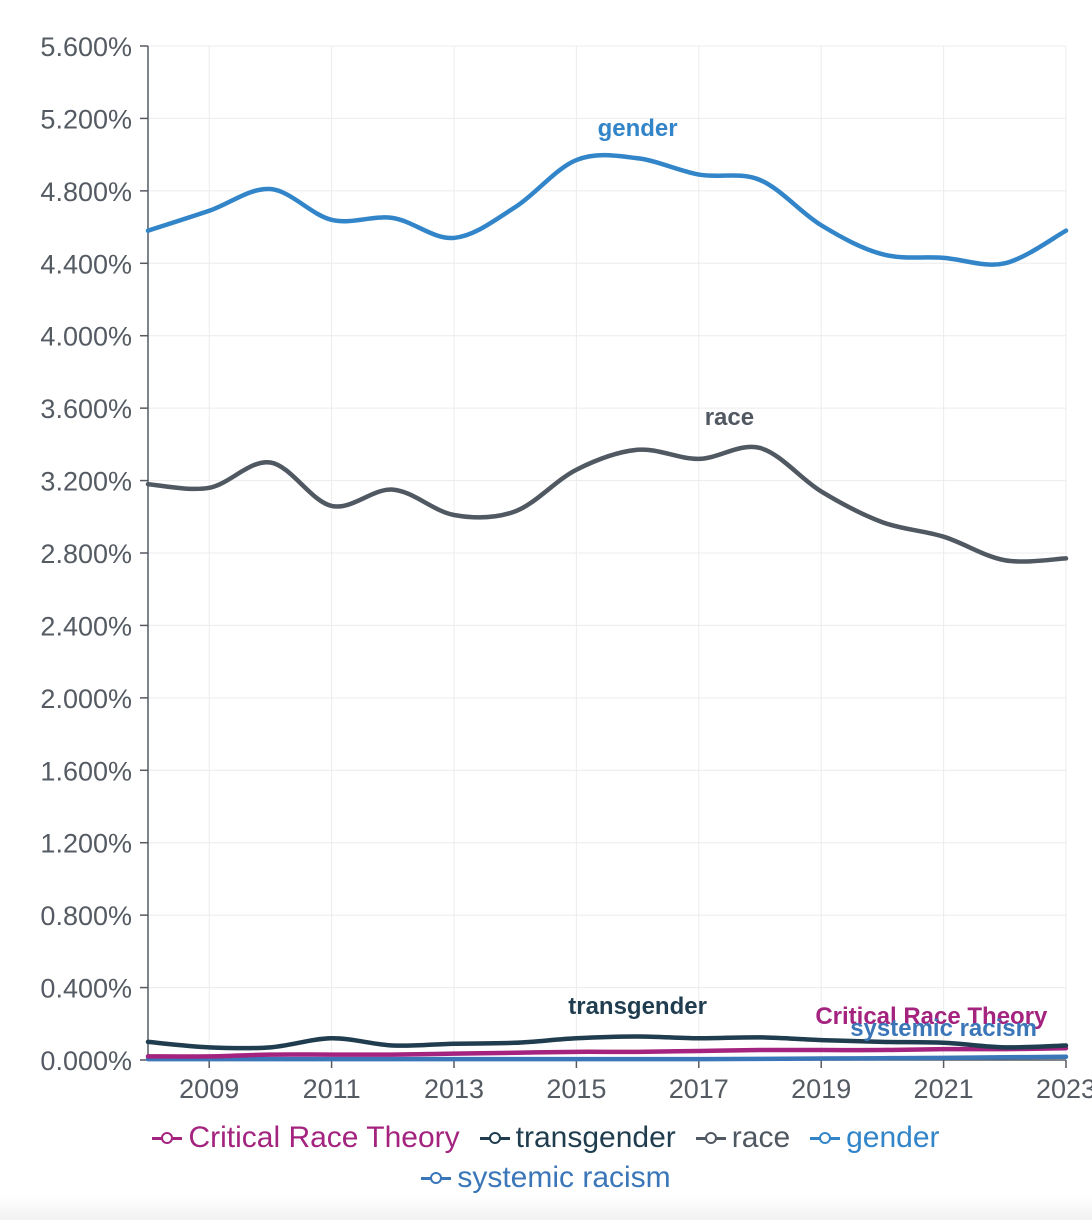 Image resolution: width=1092 pixels, height=1220 pixels. Describe the element at coordinates (86, 989) in the screenshot. I see `y-tick-label: 0.400%` at that location.